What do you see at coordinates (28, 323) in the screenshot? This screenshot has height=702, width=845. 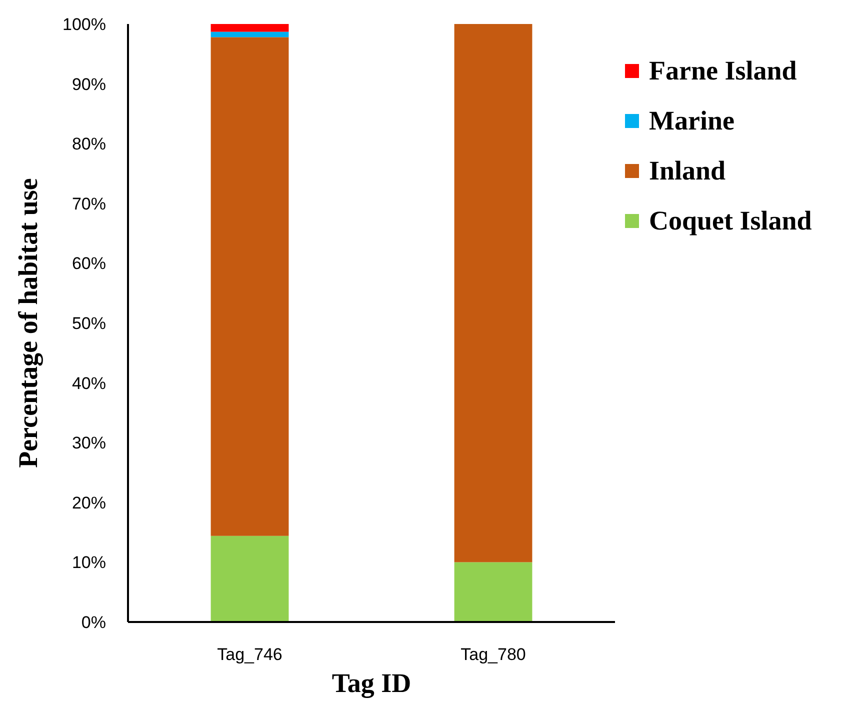 I see `y-axis-title: Percentage of habitat use` at bounding box center [28, 323].